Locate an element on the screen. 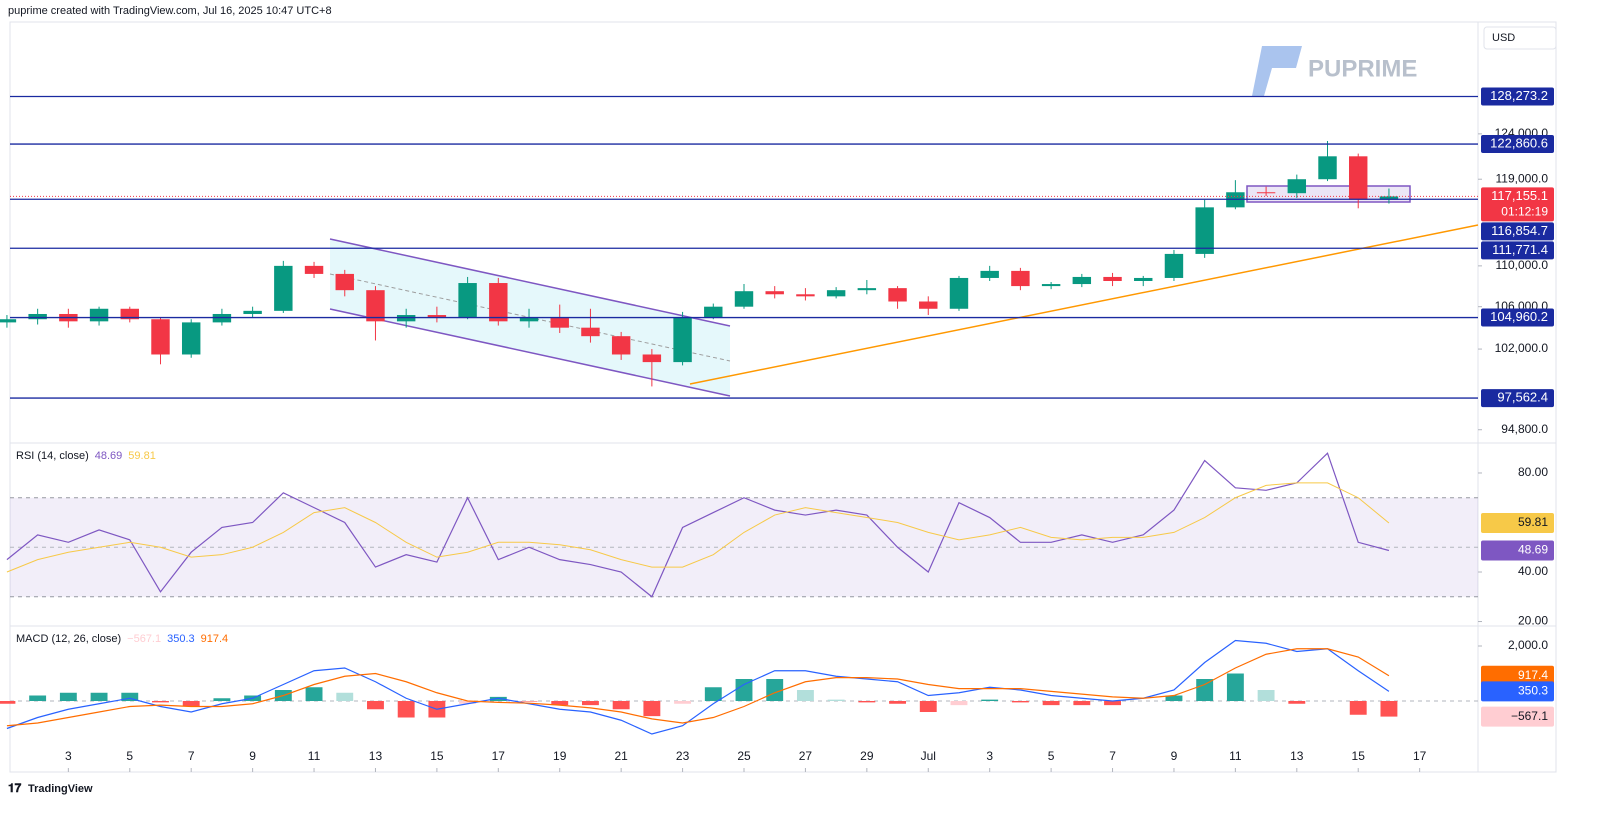  x-tick-label: 5 is located at coordinates (129, 756).